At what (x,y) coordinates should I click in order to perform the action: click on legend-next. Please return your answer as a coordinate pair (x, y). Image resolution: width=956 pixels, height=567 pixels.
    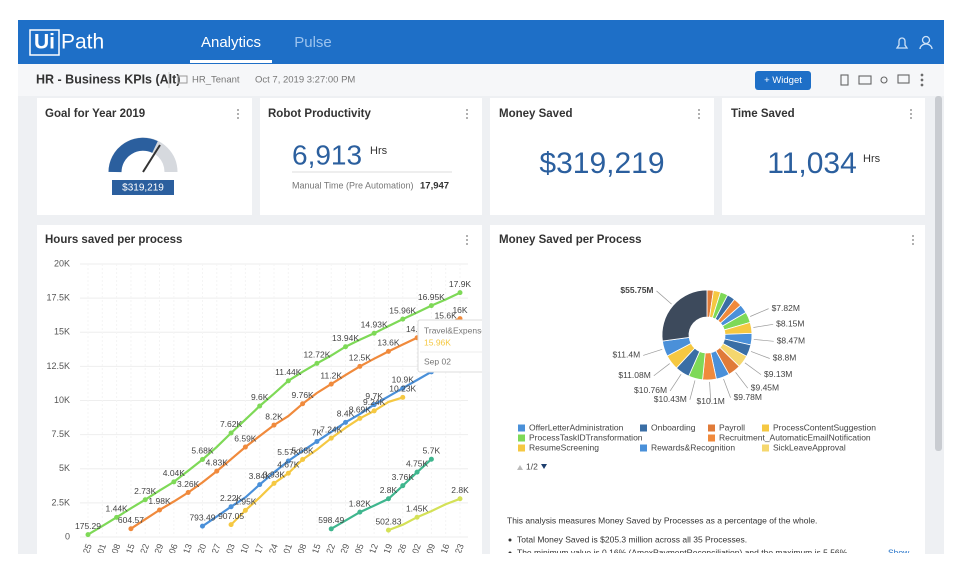
    Looking at the image, I should click on (544, 466).